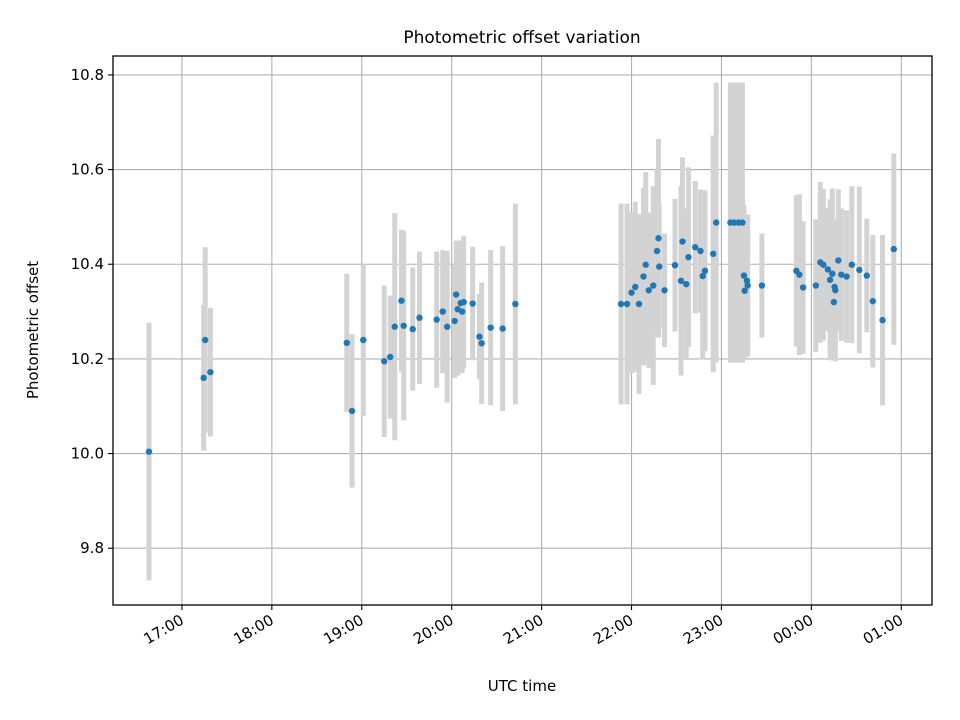 The height and width of the screenshot is (720, 960). What do you see at coordinates (92, 311) in the screenshot?
I see `y-axis-ticks: 9.8 10.0 10.2 10.4 10.6 10.8` at bounding box center [92, 311].